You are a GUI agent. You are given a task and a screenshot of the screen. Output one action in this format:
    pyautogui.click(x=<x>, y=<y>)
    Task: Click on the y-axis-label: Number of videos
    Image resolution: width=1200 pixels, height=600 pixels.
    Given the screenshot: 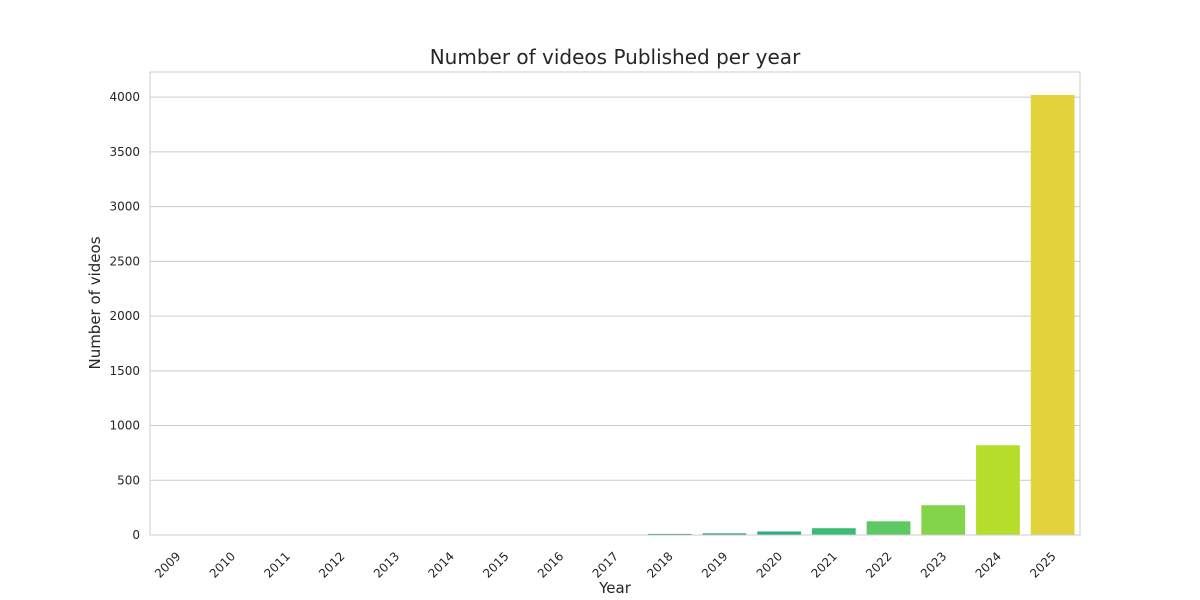 What is the action you would take?
    pyautogui.click(x=95, y=302)
    